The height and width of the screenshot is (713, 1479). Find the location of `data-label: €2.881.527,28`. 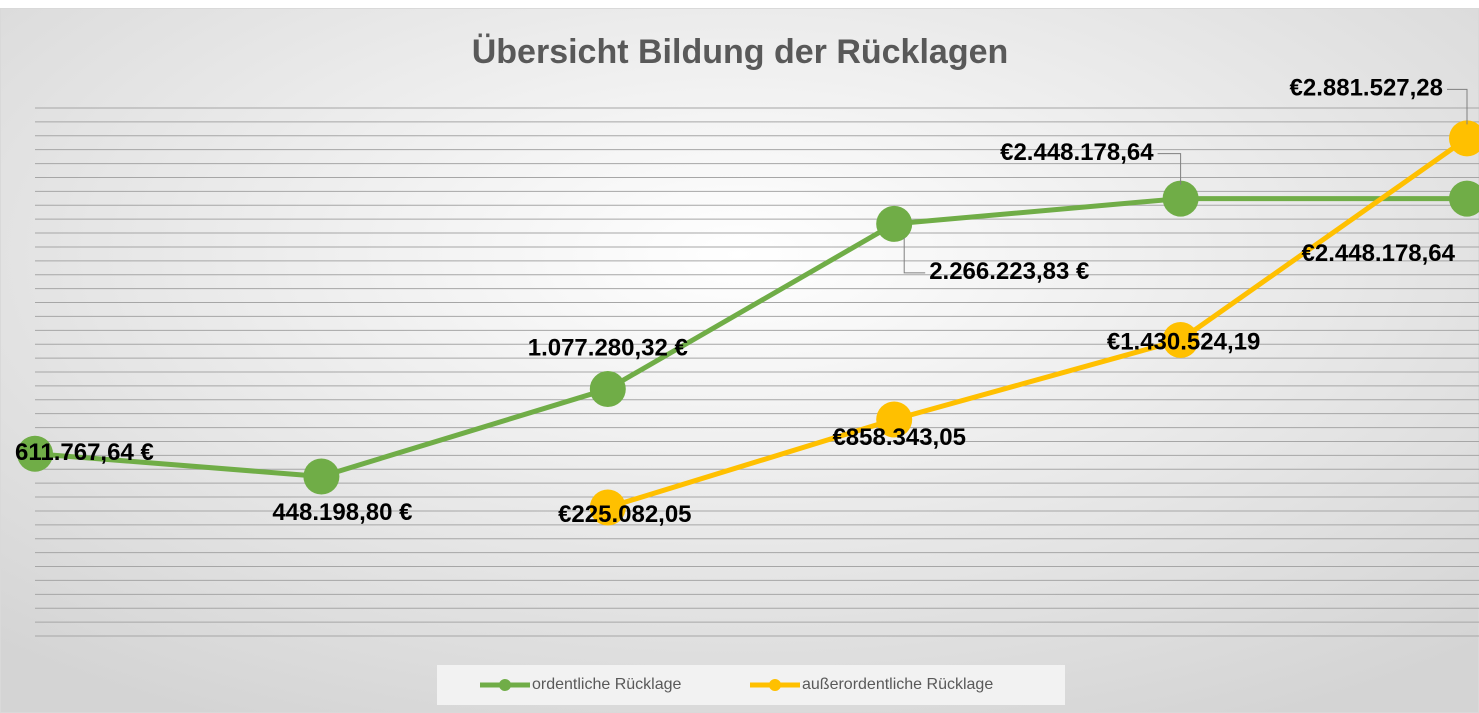

data-label: €2.881.527,28 is located at coordinates (1366, 88).